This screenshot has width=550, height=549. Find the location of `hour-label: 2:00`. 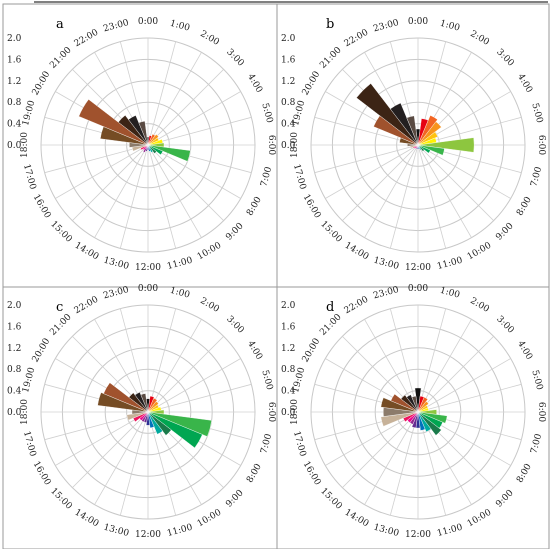

hour-label: 2:00 is located at coordinates (479, 38).